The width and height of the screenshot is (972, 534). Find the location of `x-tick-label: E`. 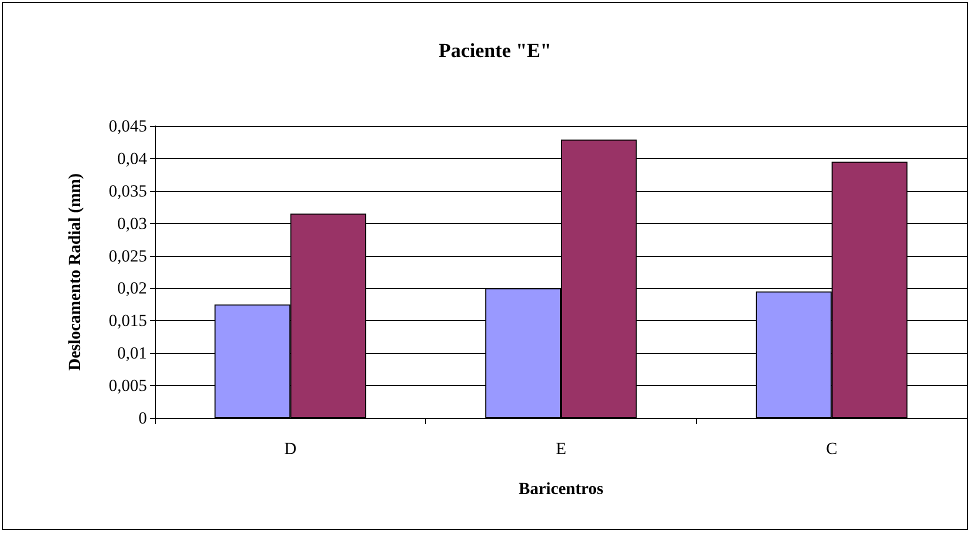

x-tick-label: E is located at coordinates (561, 448).